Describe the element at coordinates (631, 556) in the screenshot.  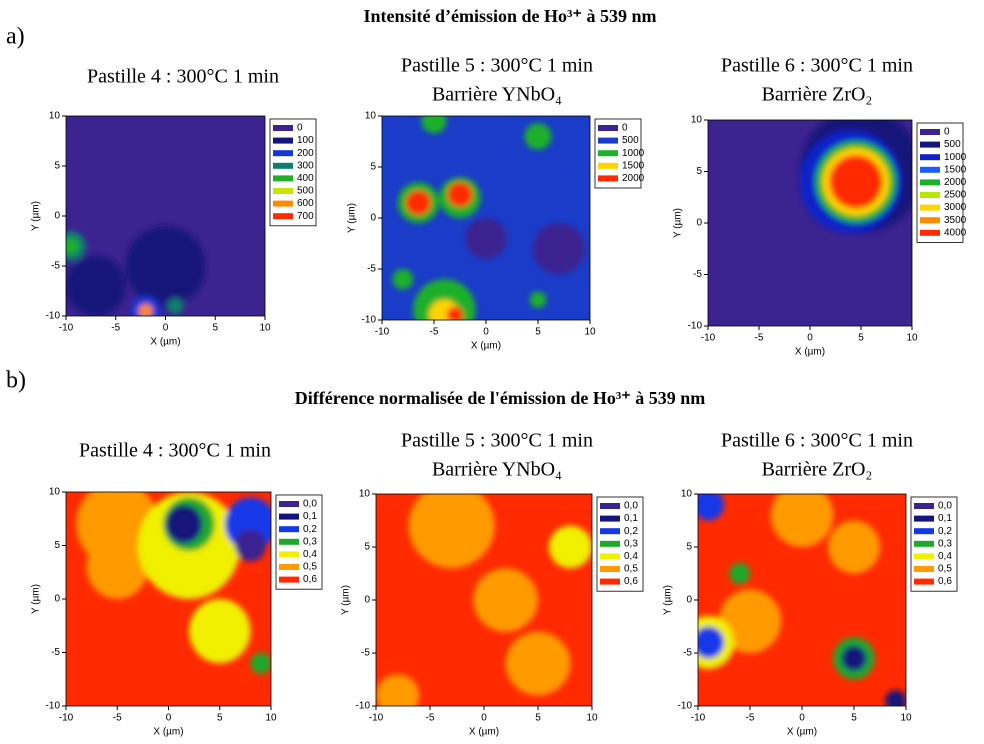
I see `legend-label: 0,4` at that location.